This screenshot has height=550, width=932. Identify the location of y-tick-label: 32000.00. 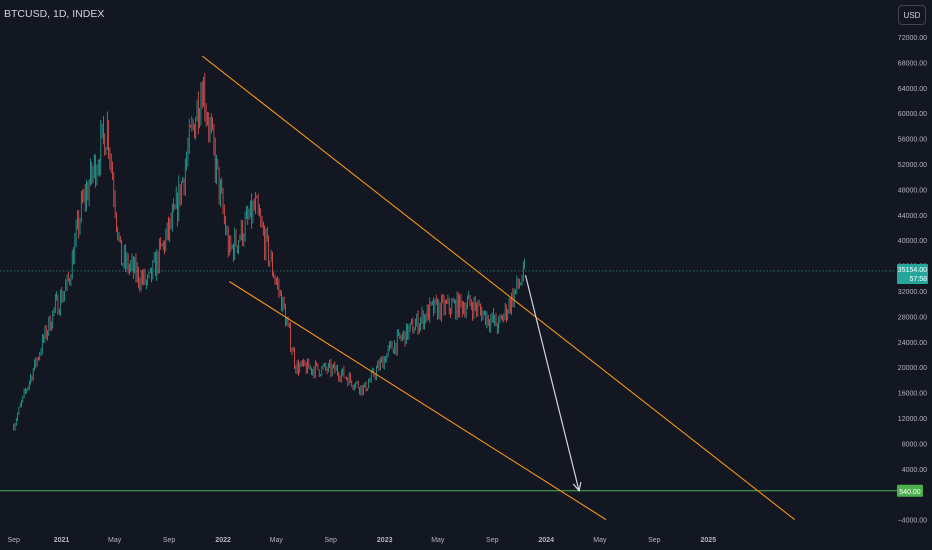
(912, 292).